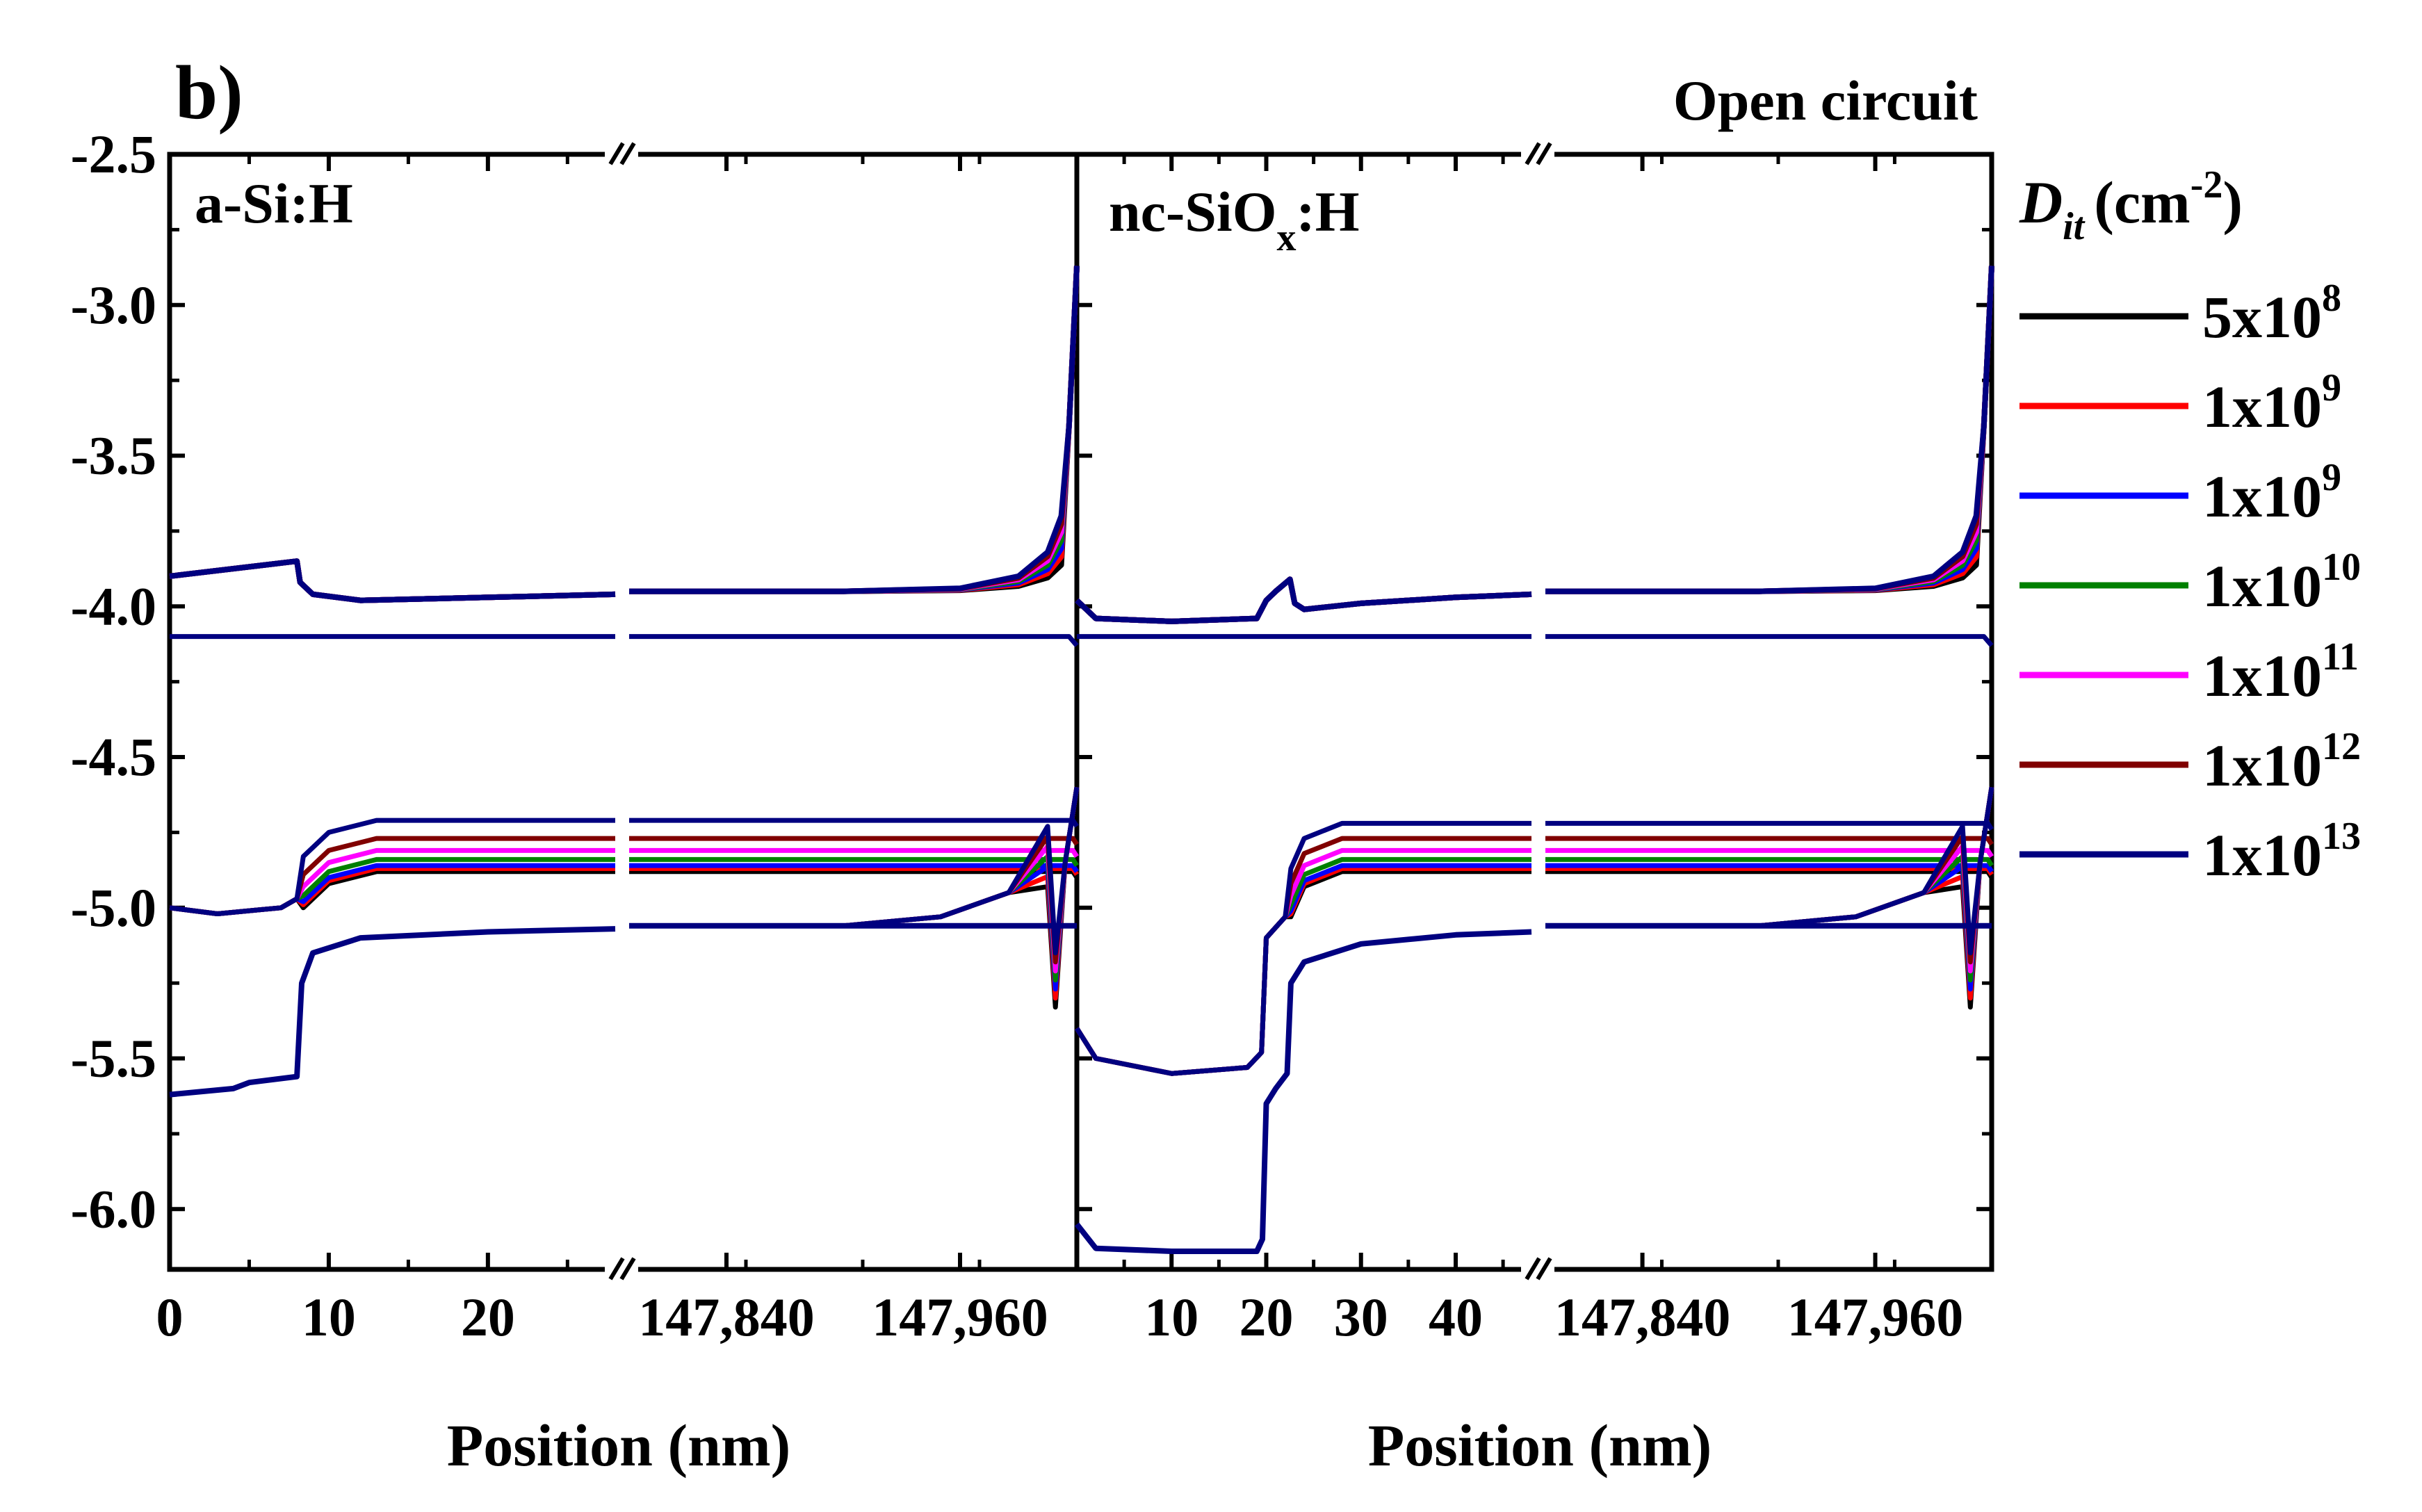 The width and height of the screenshot is (2422, 1512). What do you see at coordinates (2142, 202) in the screenshot?
I see `legend-title-unit: (cm` at bounding box center [2142, 202].